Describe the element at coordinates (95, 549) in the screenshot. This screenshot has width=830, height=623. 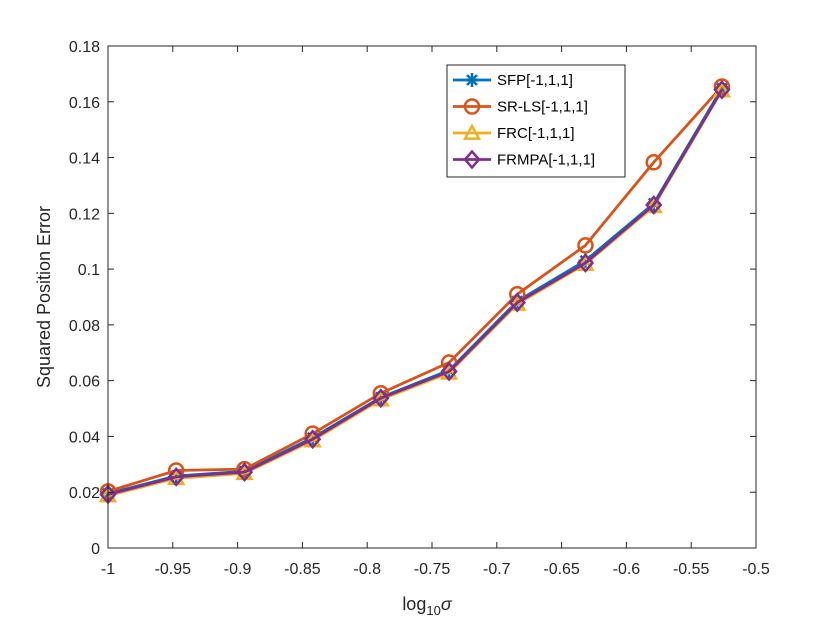
I see `y-tick-label: 0` at that location.